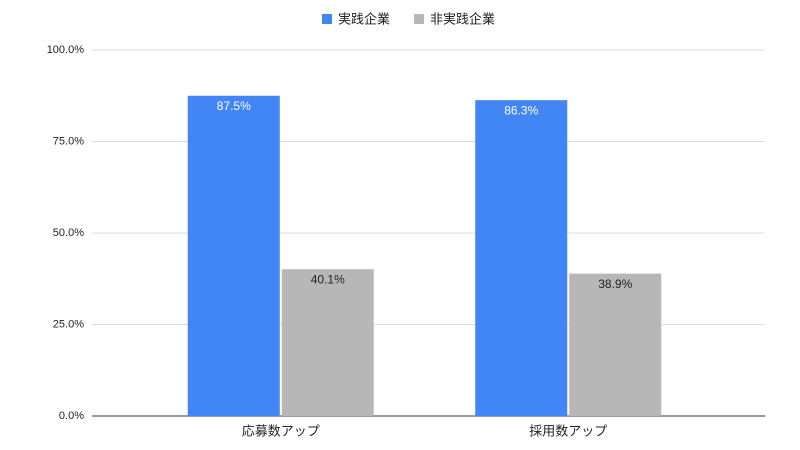  I want to click on legend-label: 実践企業, so click(364, 18).